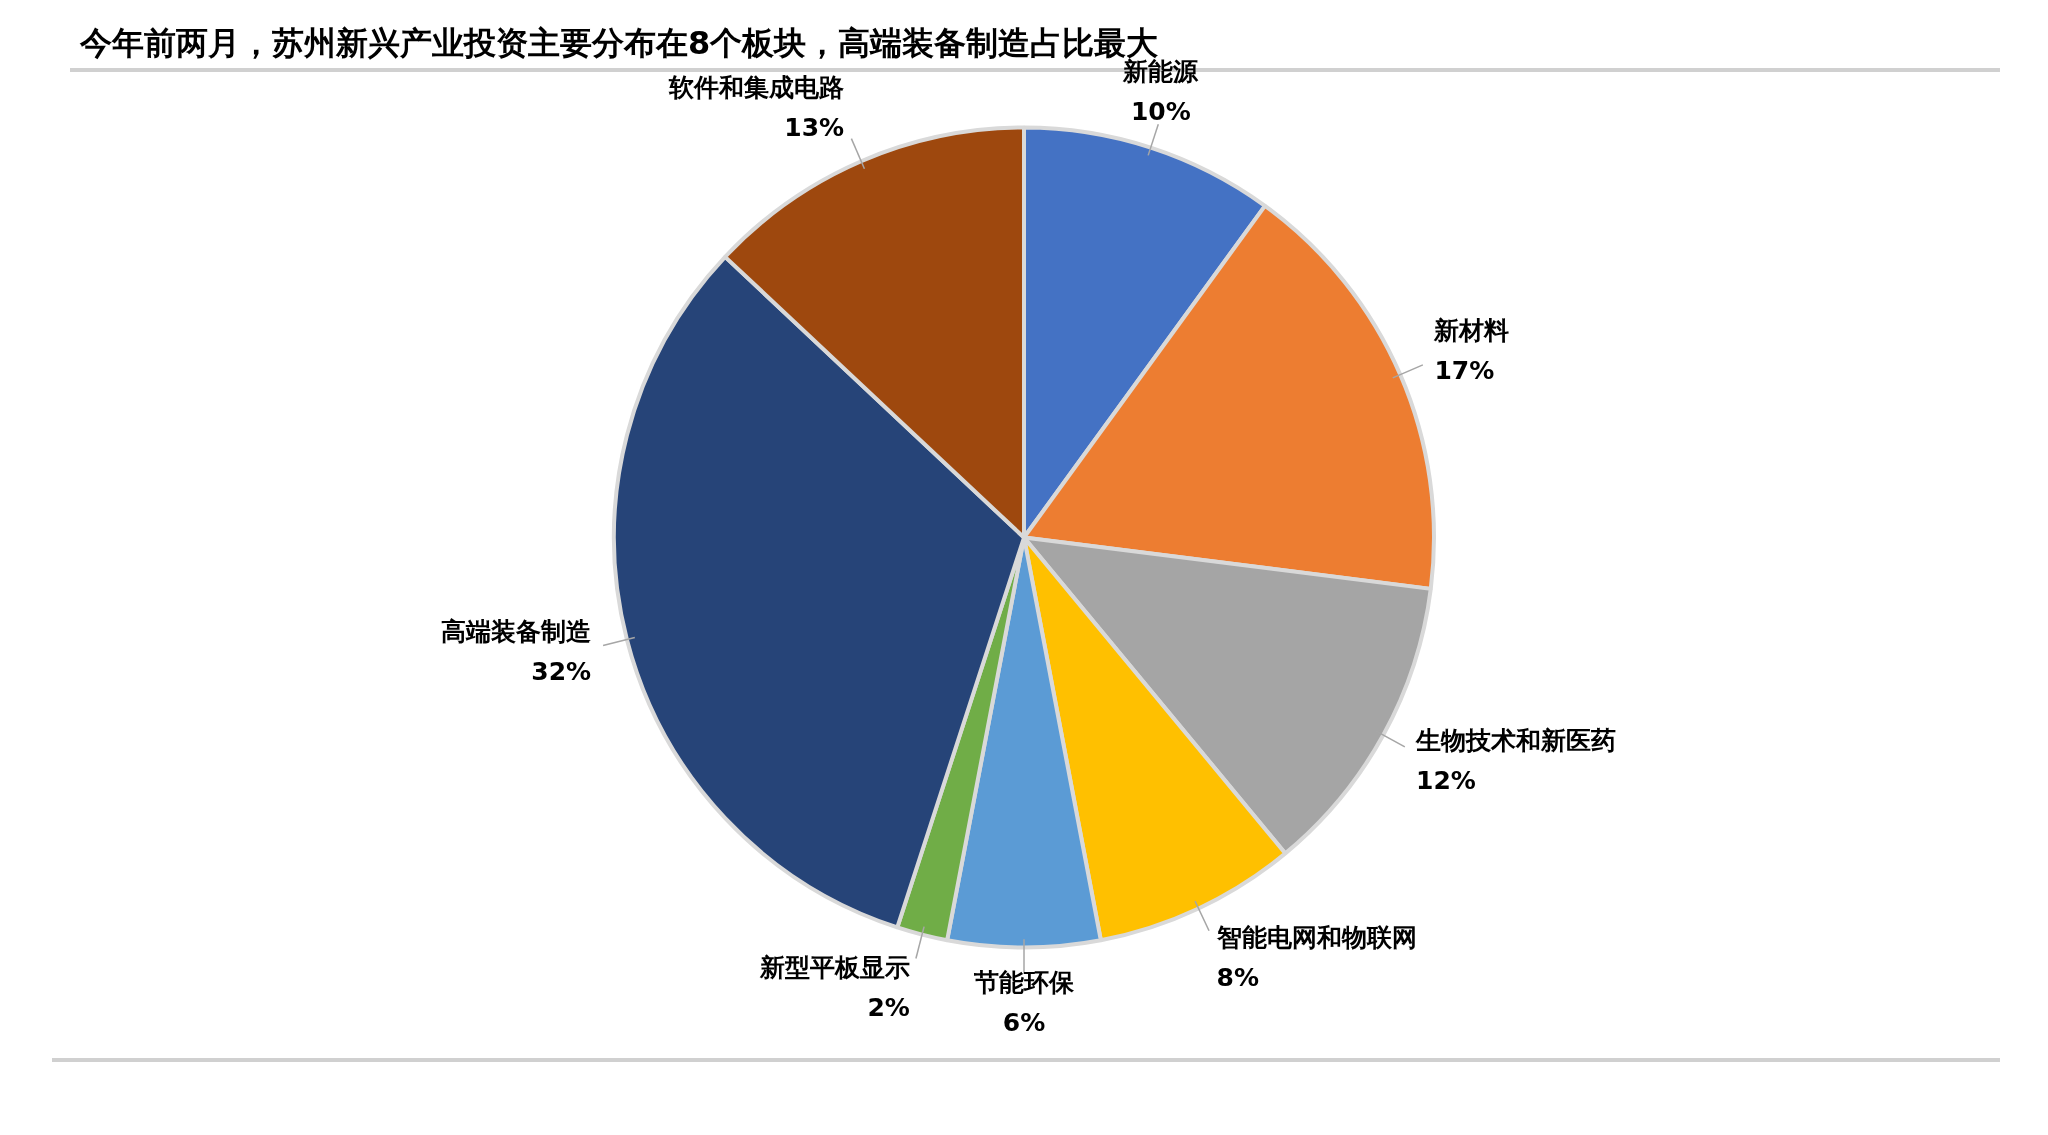 The width and height of the screenshot is (2048, 1135). What do you see at coordinates (1464, 370) in the screenshot?
I see `data-label: 17%` at bounding box center [1464, 370].